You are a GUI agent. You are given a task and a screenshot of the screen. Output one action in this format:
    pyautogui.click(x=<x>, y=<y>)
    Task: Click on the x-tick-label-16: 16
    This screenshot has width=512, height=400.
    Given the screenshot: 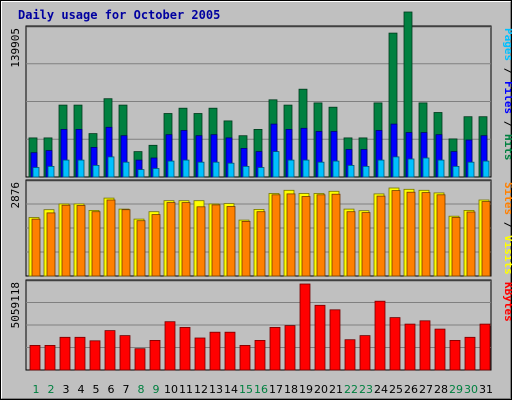 What is the action you would take?
    pyautogui.click(x=261, y=389)
    